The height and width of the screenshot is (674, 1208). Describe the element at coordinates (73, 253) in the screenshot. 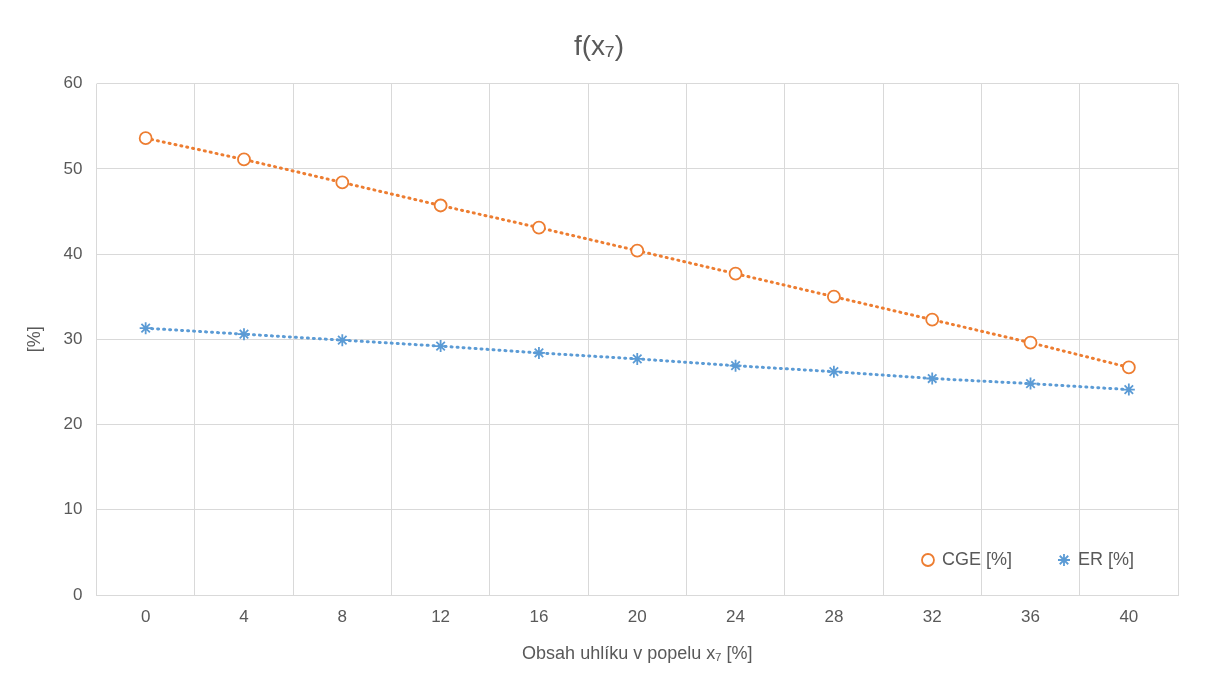

I see `y-tick-label: 40` at that location.